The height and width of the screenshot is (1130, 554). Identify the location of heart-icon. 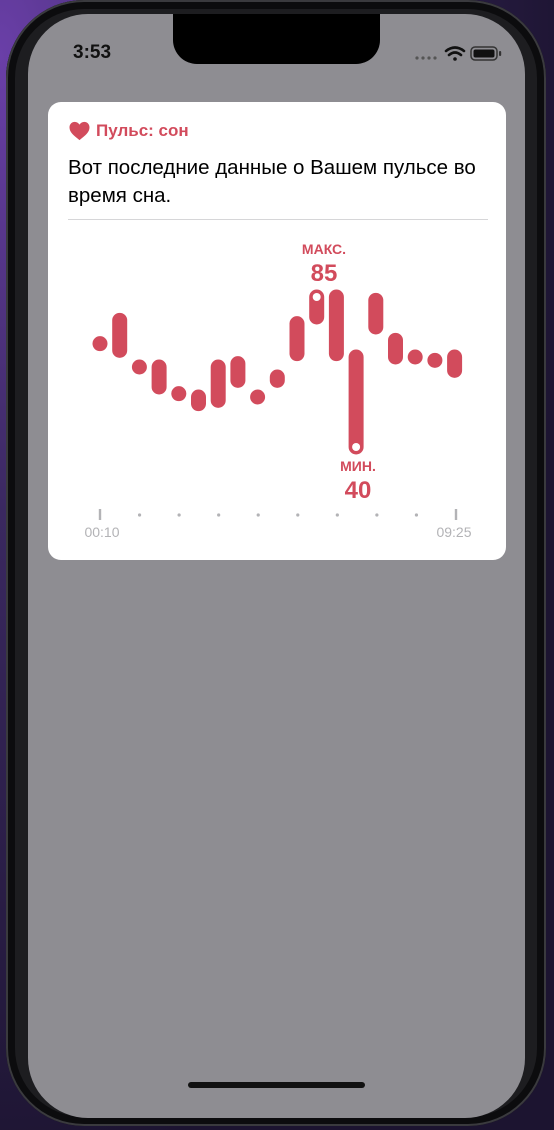
(79, 131).